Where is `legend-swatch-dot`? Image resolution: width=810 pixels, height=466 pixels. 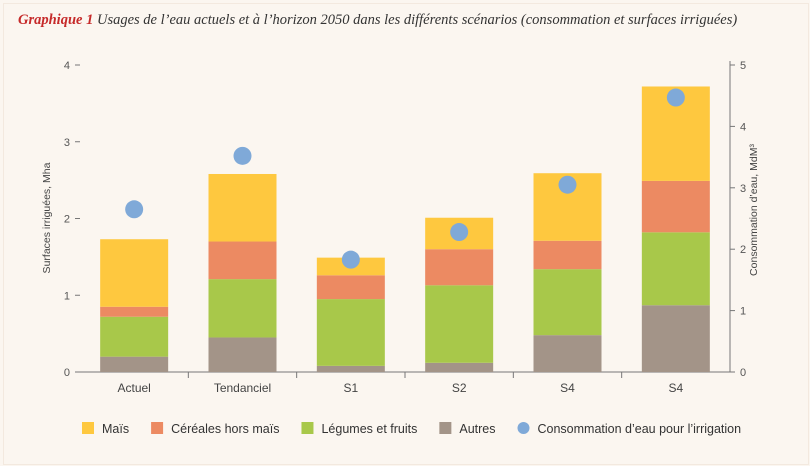 legend-swatch-dot is located at coordinates (523, 428).